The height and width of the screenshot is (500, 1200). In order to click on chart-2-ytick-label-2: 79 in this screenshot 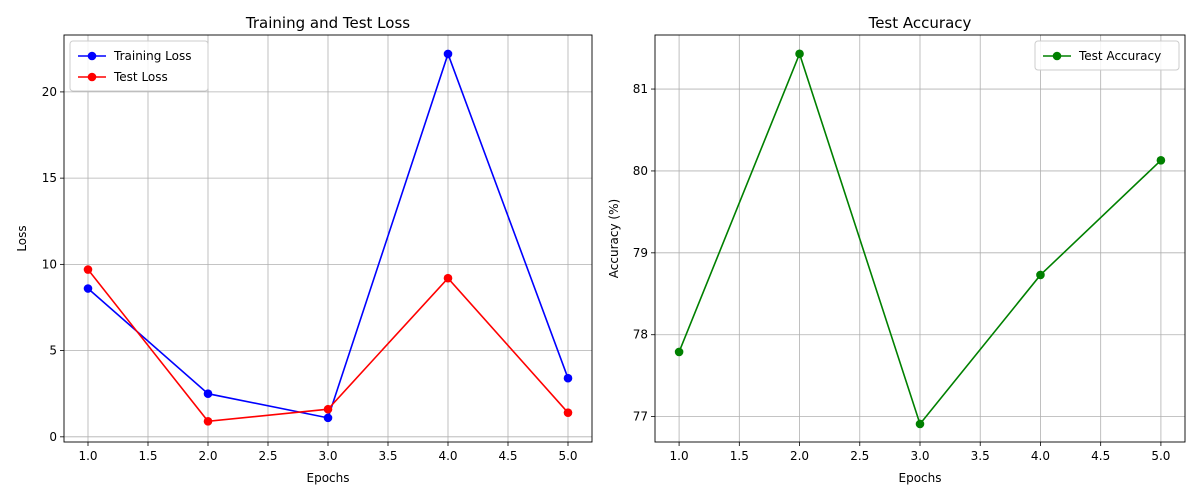, I will do `click(640, 253)`.